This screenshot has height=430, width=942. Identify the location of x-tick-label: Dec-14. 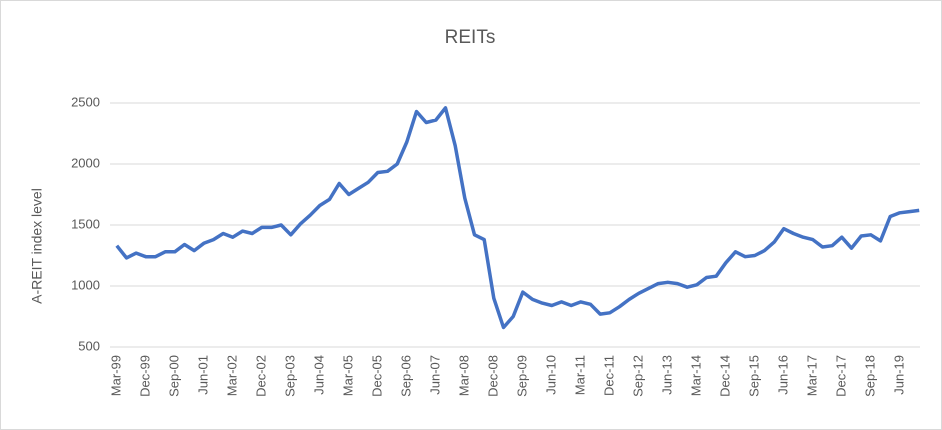
(724, 376).